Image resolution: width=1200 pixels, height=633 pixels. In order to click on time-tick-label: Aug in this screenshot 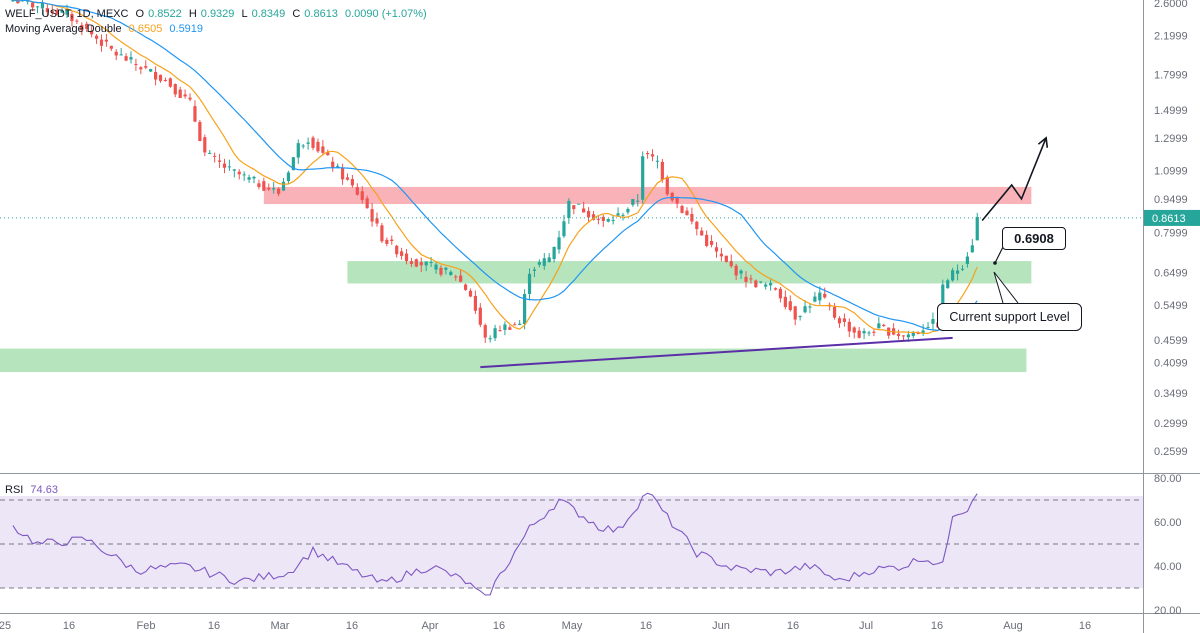, I will do `click(1013, 626)`.